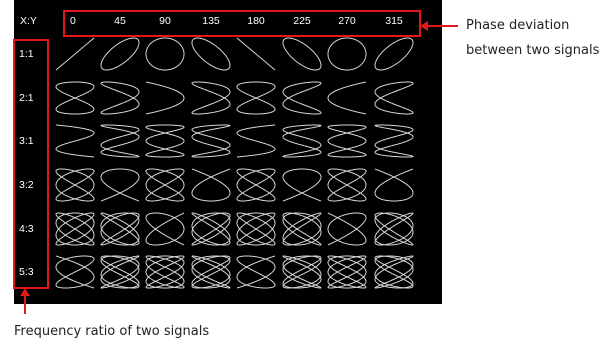  I want to click on ratio-label-1-1: 1:1, so click(26, 54).